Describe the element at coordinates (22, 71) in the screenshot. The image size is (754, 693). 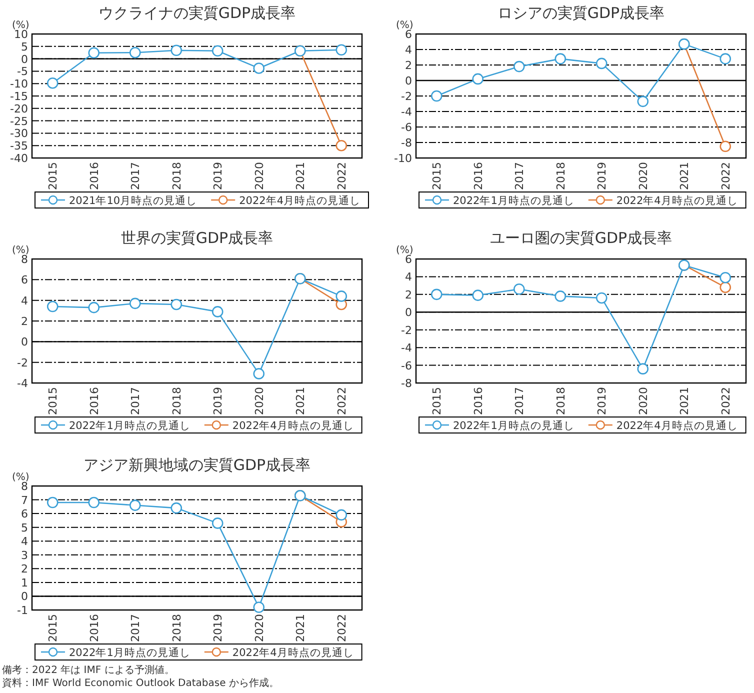
I see `y-tick-label: -5` at that location.